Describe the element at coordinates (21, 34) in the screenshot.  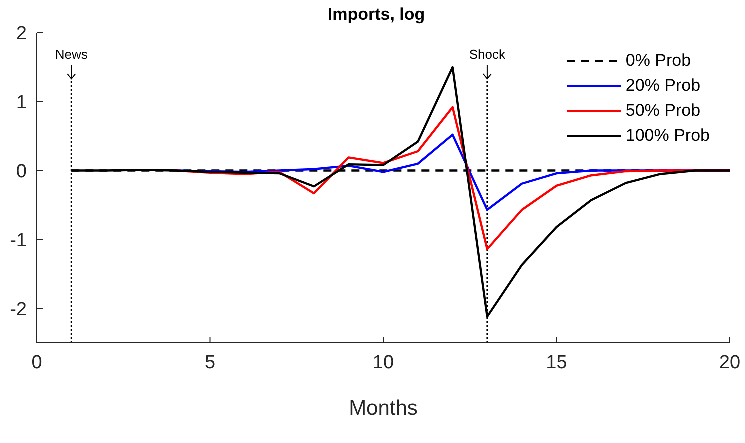
I see `y-tick-label: 2` at that location.